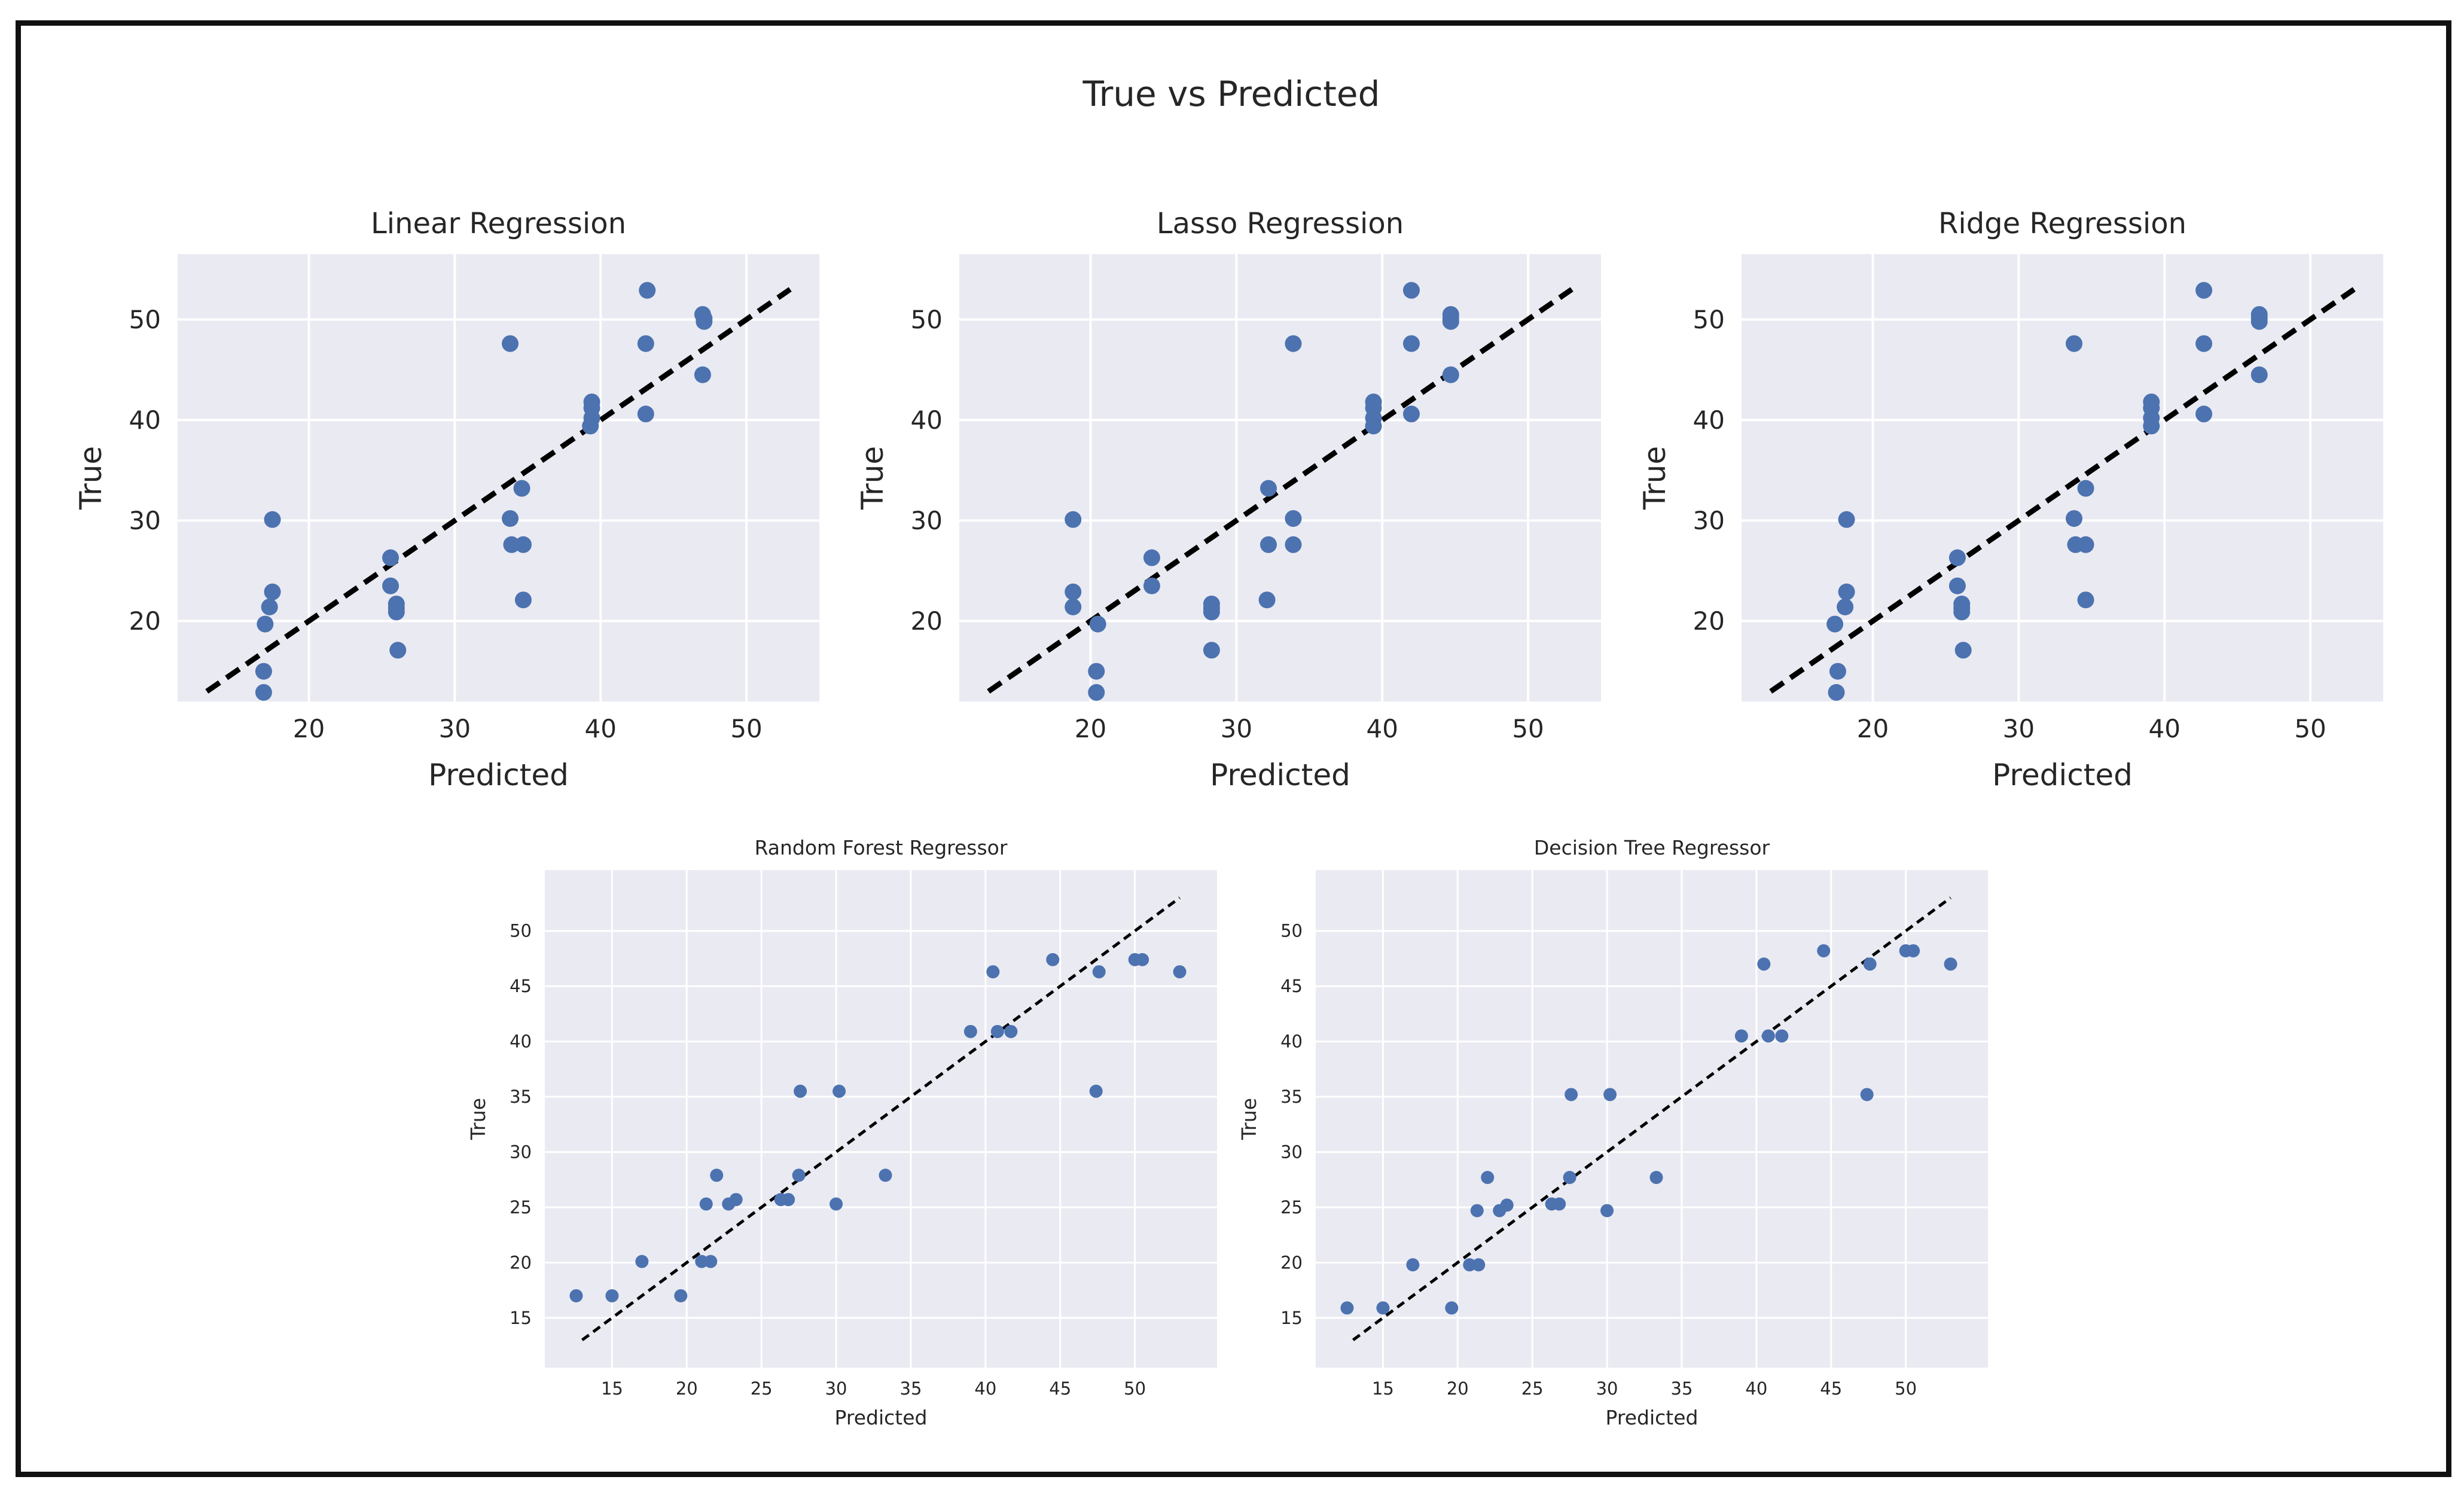  Describe the element at coordinates (521, 986) in the screenshot. I see `y-tick-label: 45` at that location.